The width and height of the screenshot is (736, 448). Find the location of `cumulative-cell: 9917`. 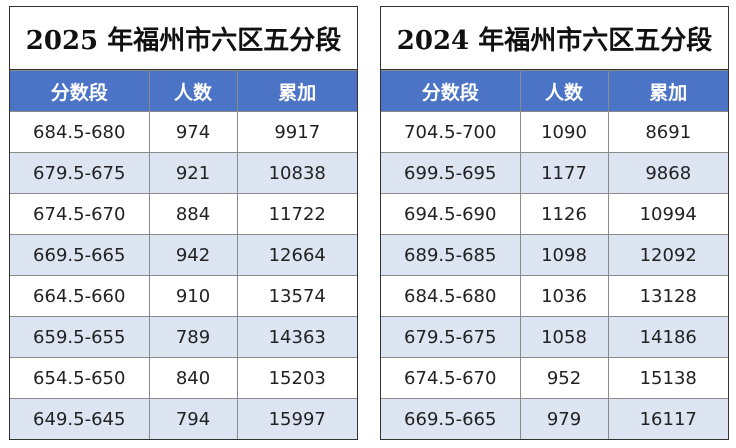

cumulative-cell: 9917 is located at coordinates (296, 132).